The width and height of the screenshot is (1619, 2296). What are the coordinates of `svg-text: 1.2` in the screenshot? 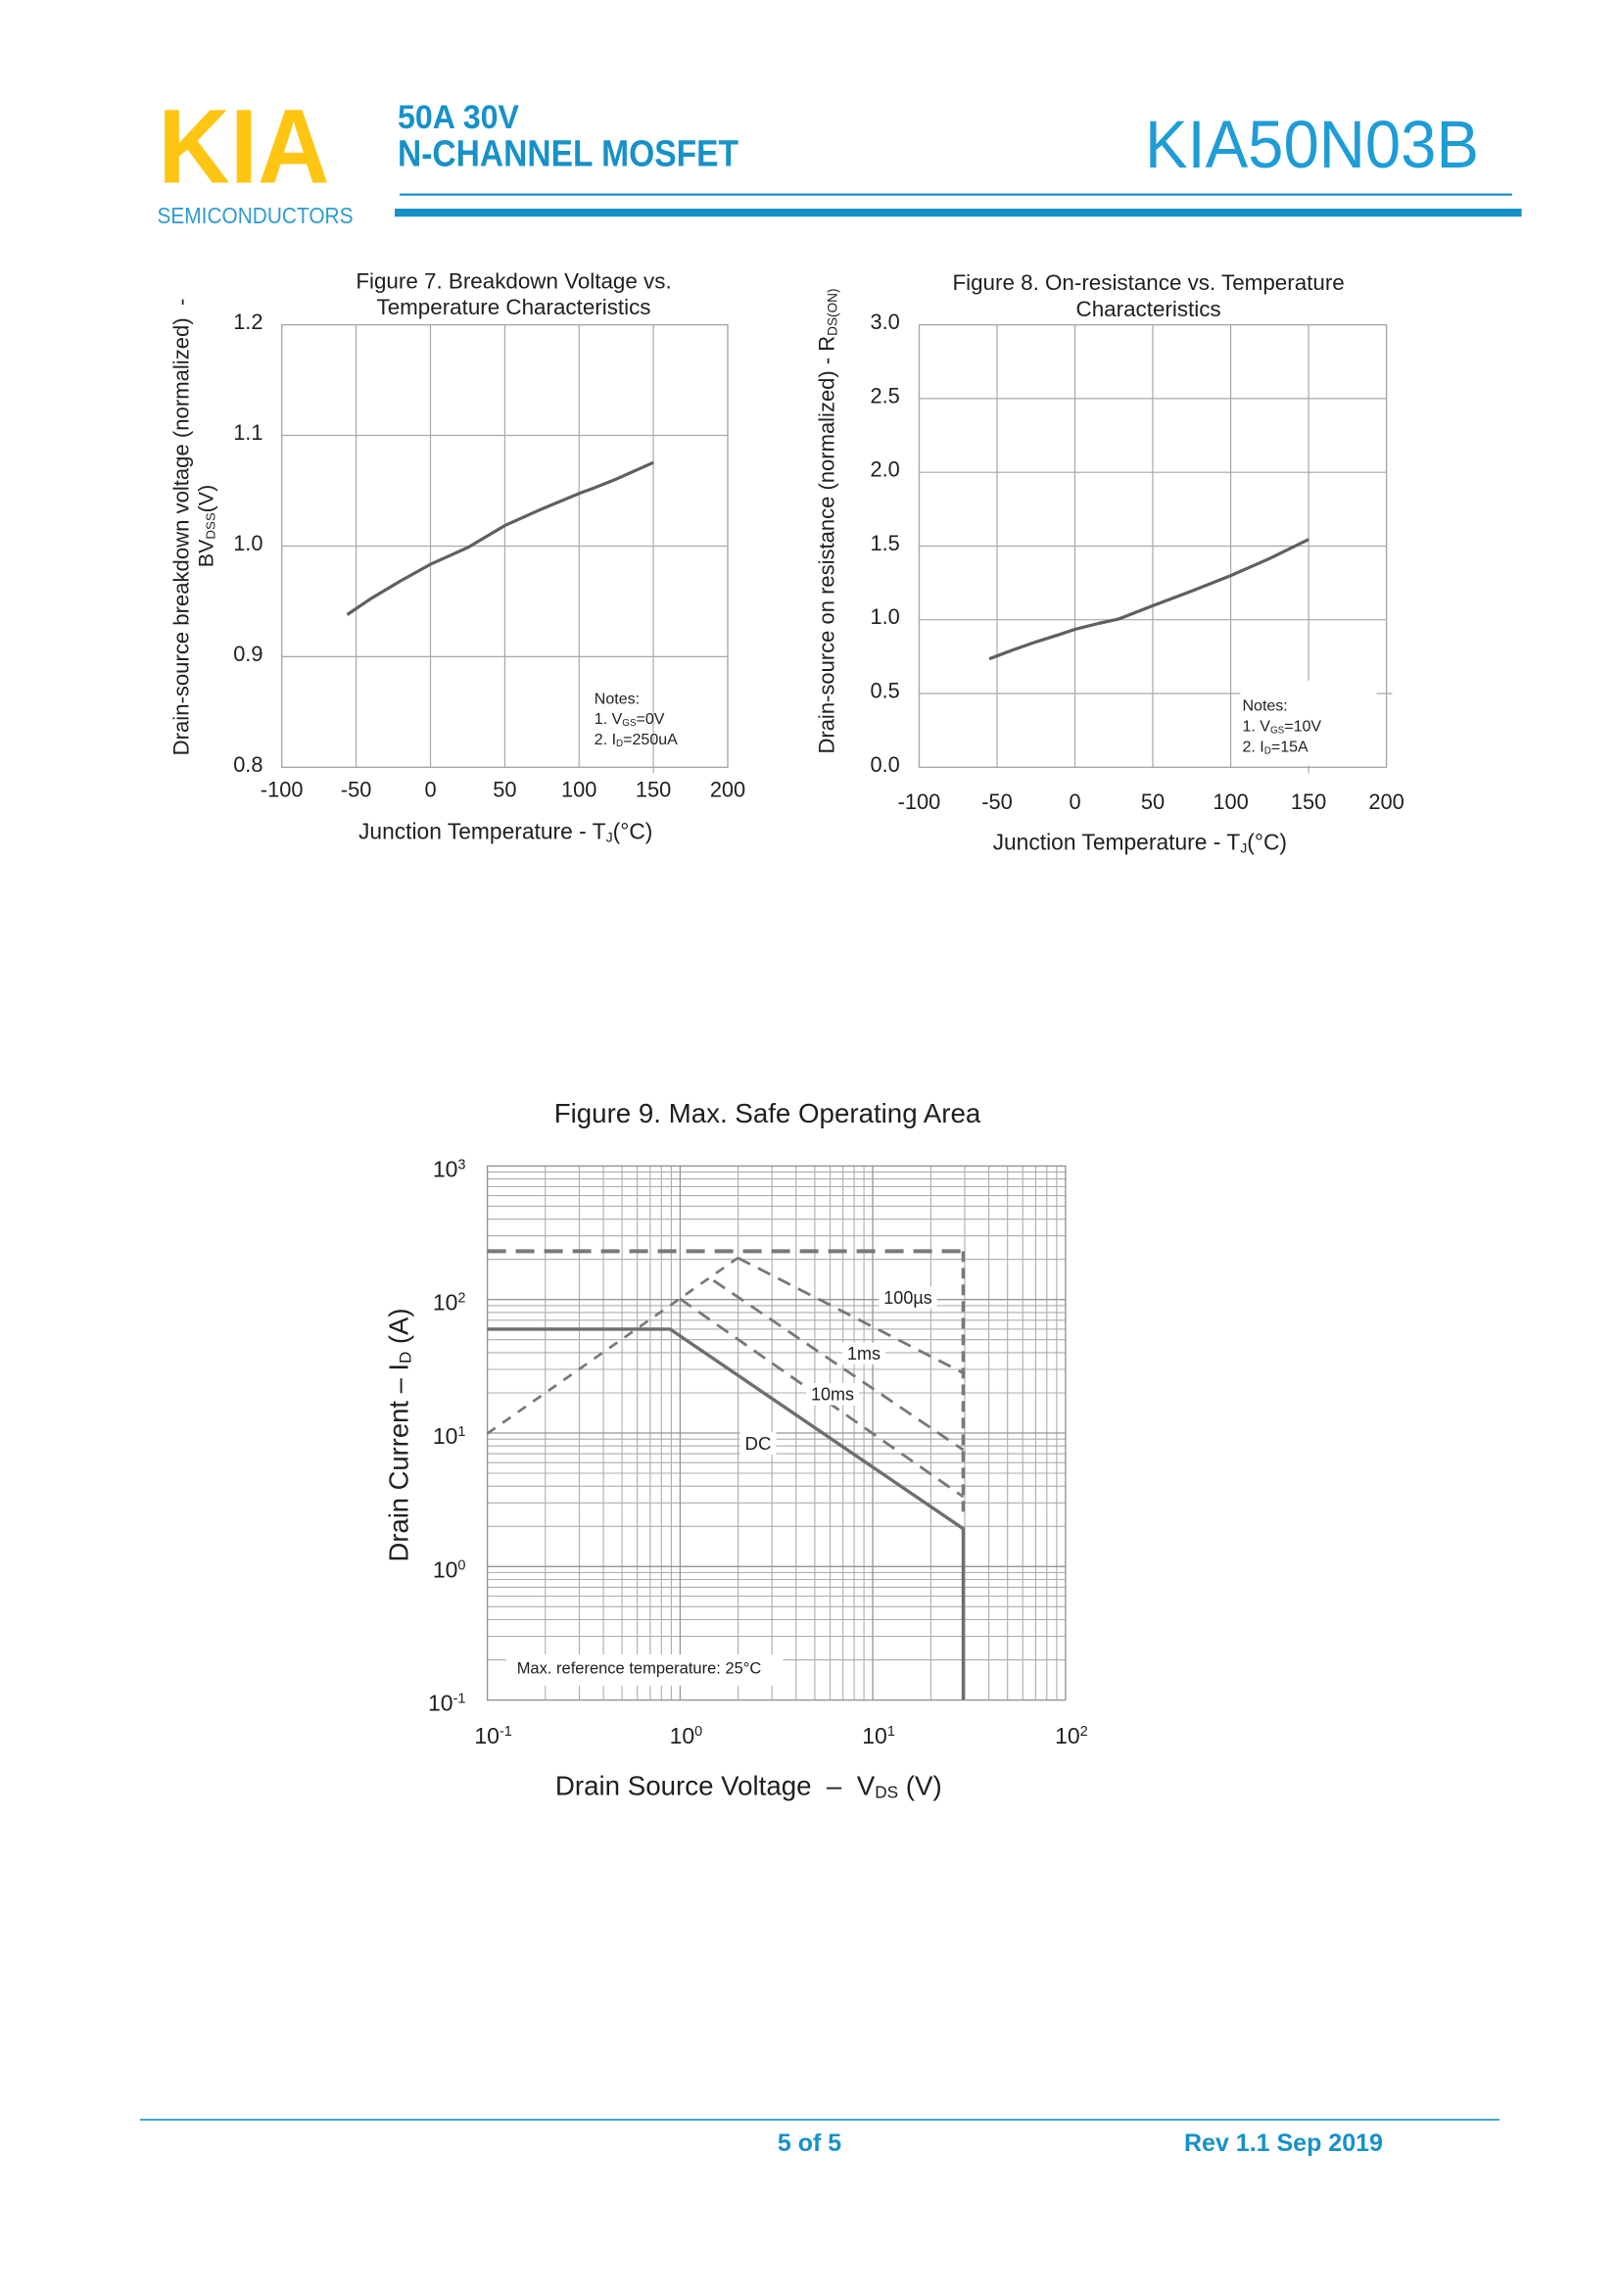 It's located at (248, 322).